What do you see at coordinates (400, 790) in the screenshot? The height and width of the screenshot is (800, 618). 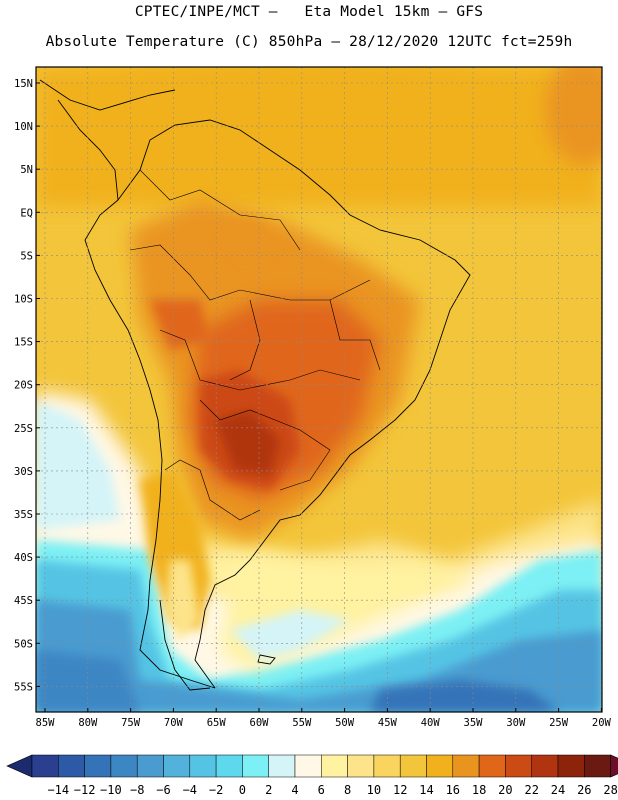 I see `colorbar-tick-label: 12` at bounding box center [400, 790].